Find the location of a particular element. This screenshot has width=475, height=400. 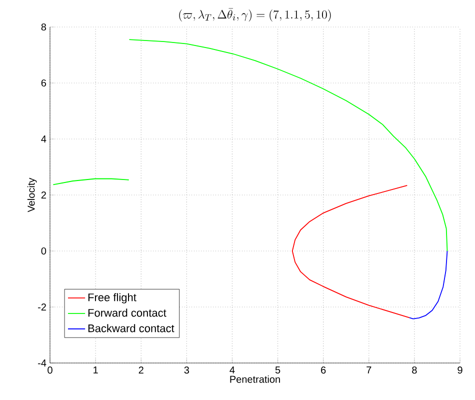

x-tick-label: 3 is located at coordinates (187, 370).